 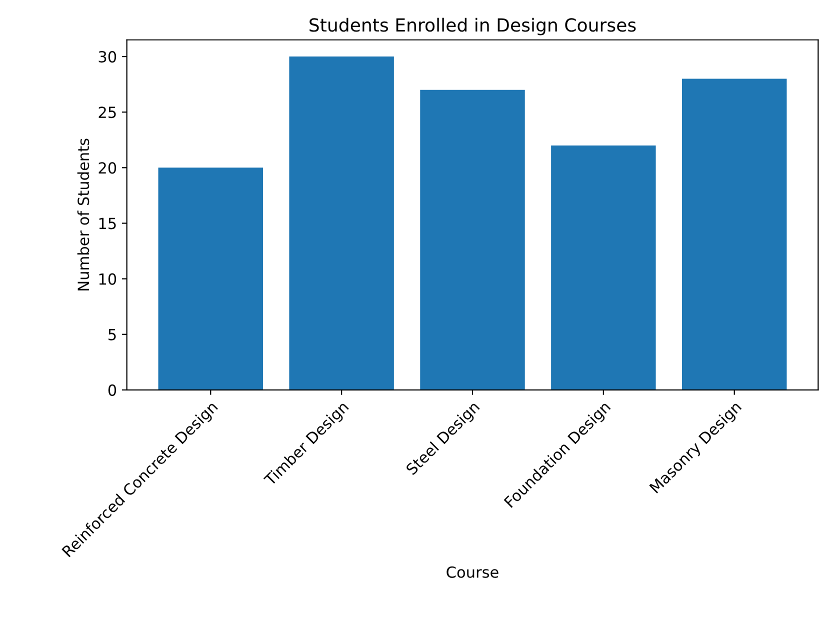 I want to click on x-axis-title: Course, so click(x=472, y=572).